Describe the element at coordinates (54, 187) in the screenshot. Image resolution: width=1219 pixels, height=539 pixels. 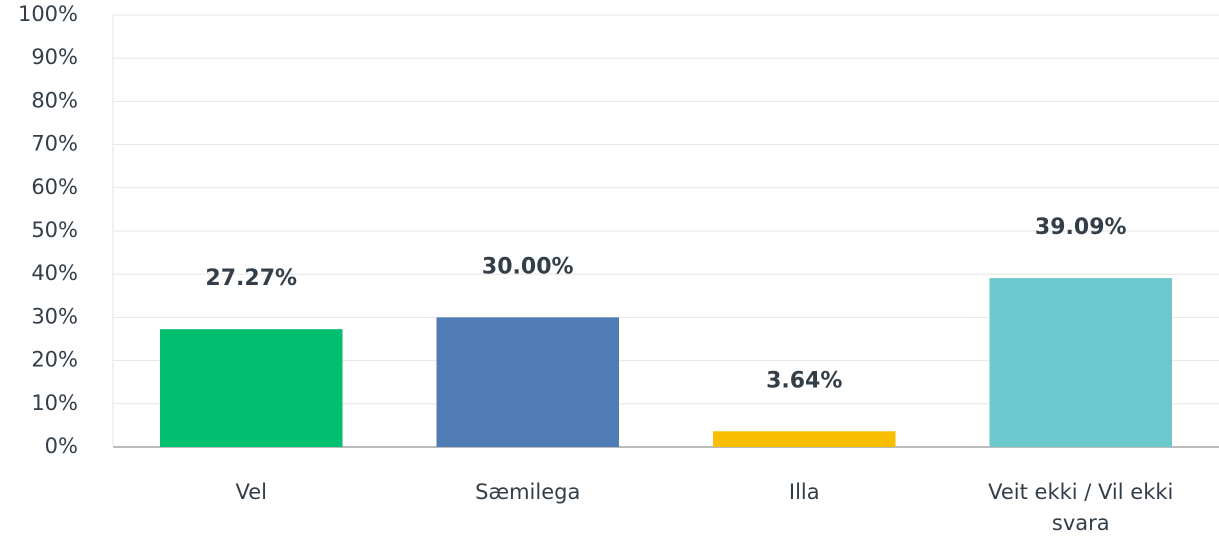
I see `y-tick-label: 60%` at that location.